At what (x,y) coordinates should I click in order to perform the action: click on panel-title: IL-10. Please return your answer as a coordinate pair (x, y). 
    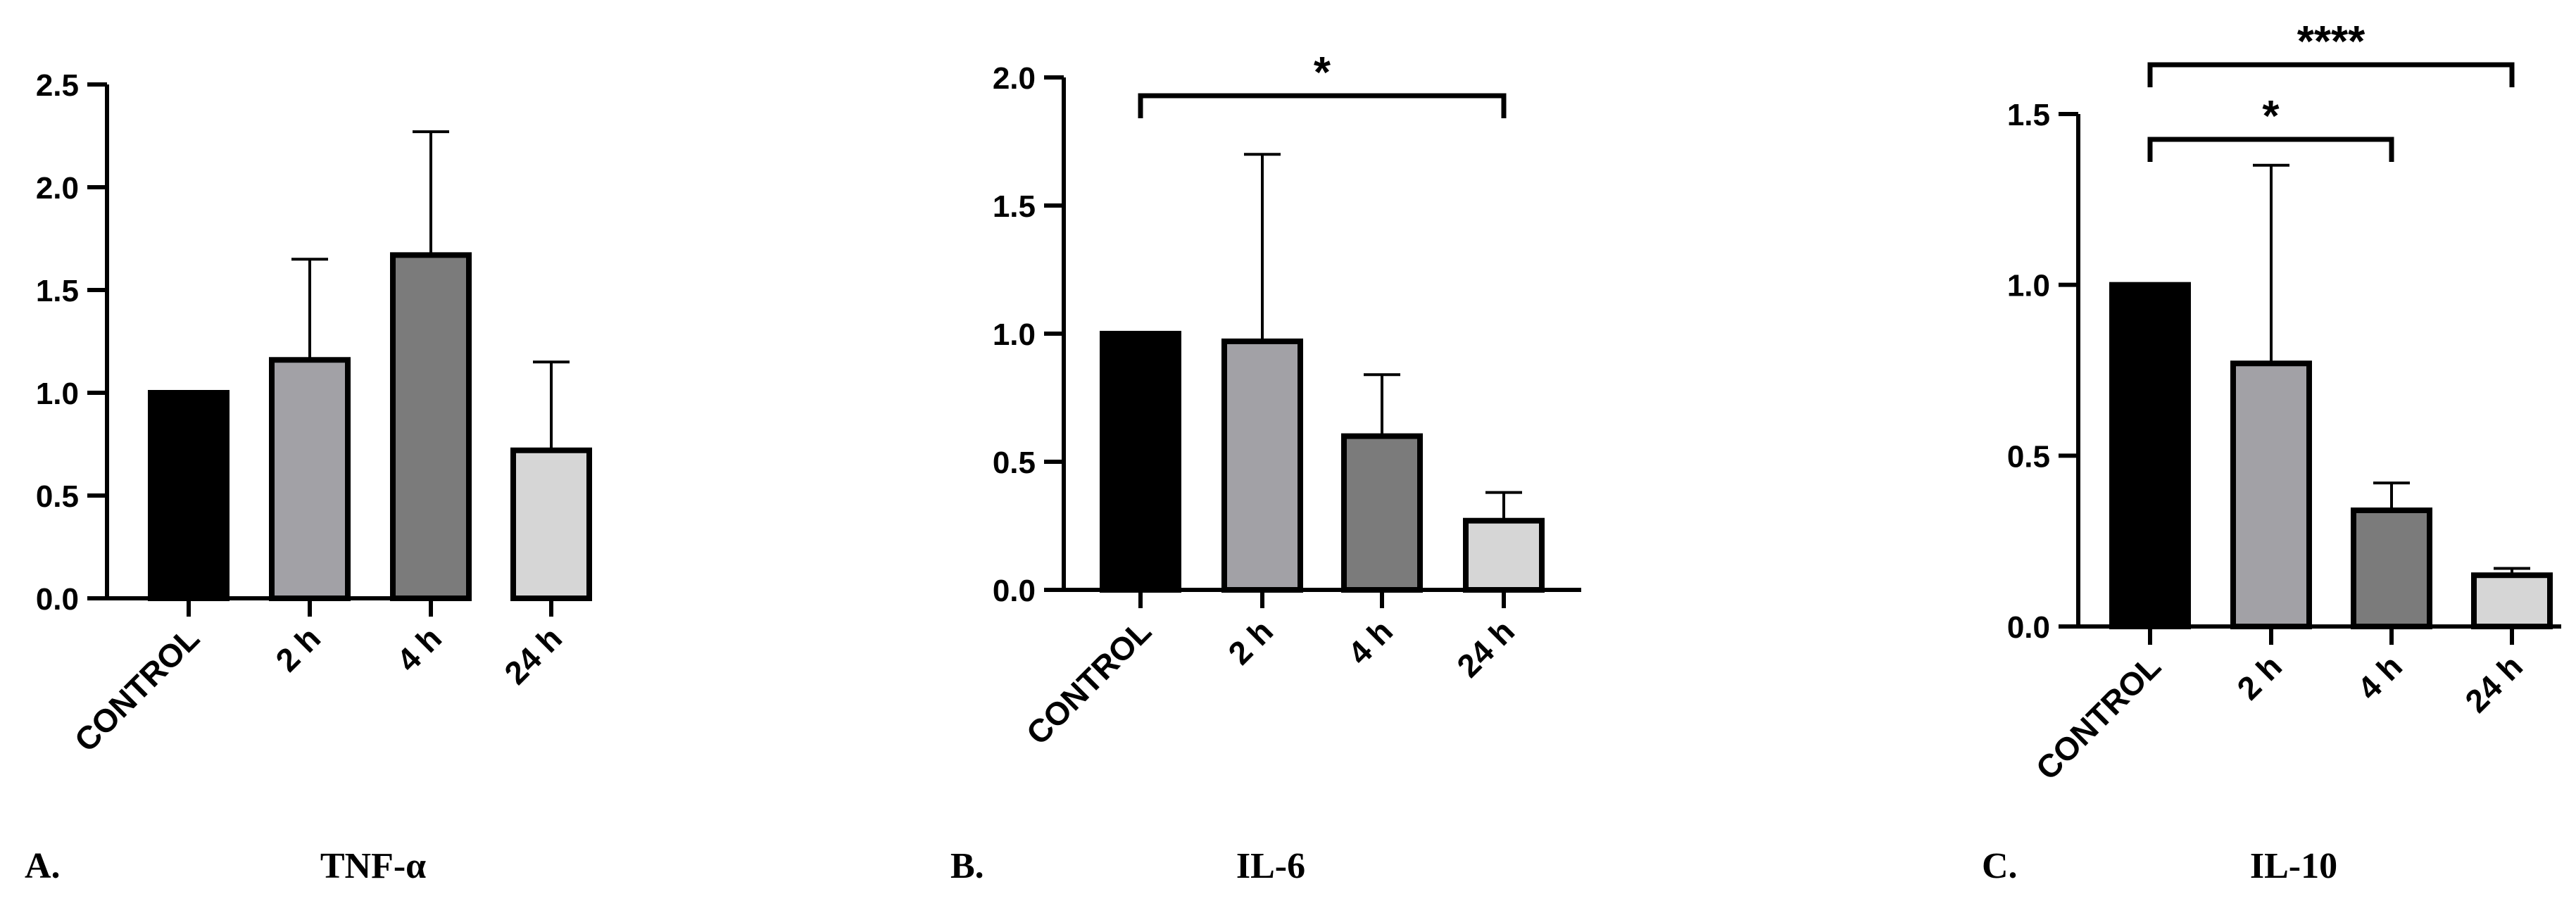
    Looking at the image, I should click on (2294, 866).